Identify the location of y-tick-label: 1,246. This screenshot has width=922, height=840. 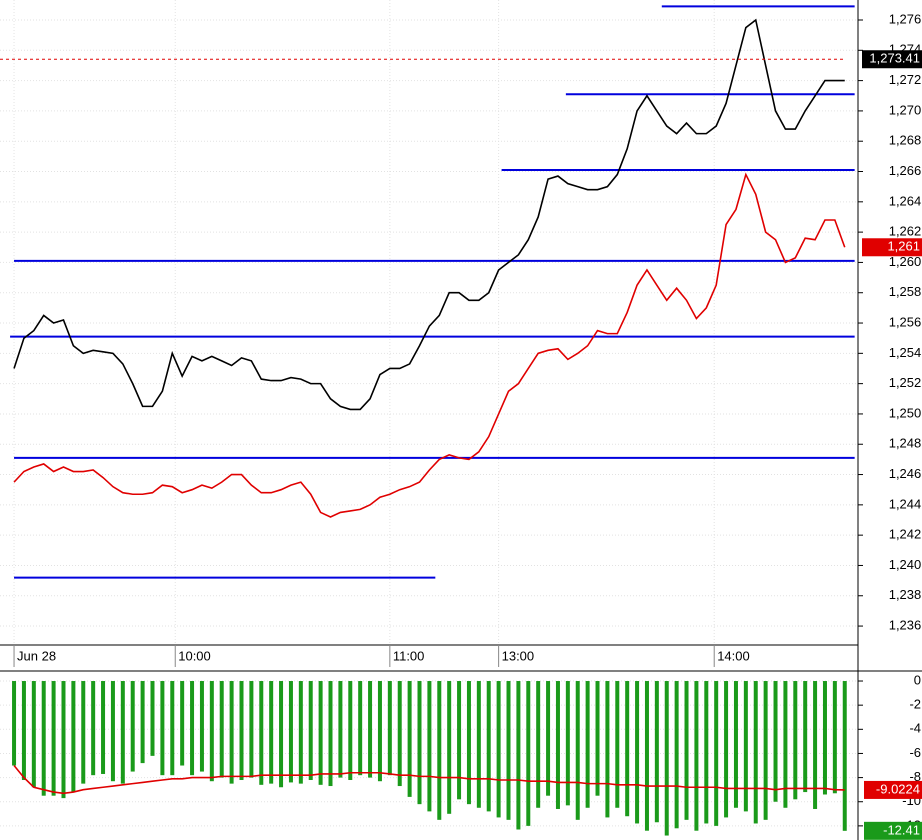
(905, 473).